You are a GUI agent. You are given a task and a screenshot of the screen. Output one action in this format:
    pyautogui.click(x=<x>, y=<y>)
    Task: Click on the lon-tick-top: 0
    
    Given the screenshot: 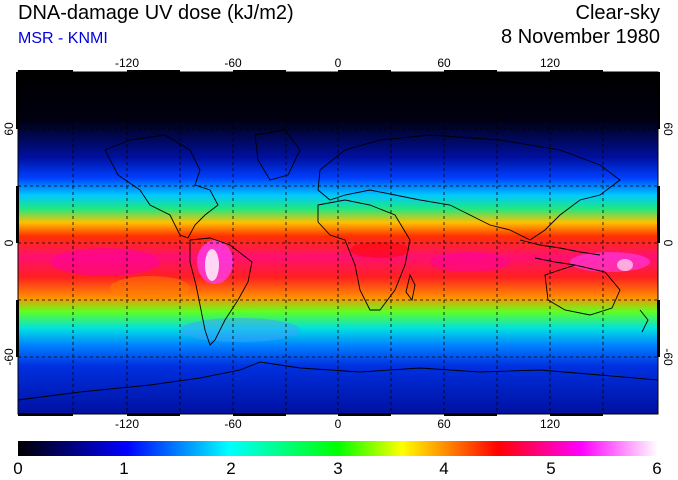 What is the action you would take?
    pyautogui.click(x=338, y=63)
    